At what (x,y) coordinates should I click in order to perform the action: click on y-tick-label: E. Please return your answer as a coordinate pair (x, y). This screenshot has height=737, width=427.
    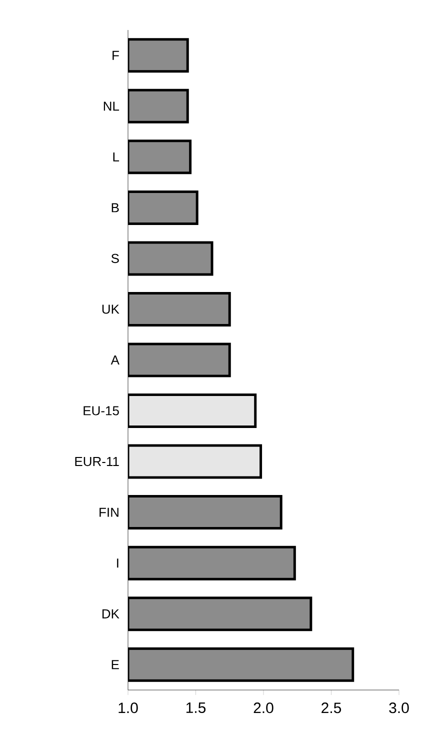
    Looking at the image, I should click on (115, 665).